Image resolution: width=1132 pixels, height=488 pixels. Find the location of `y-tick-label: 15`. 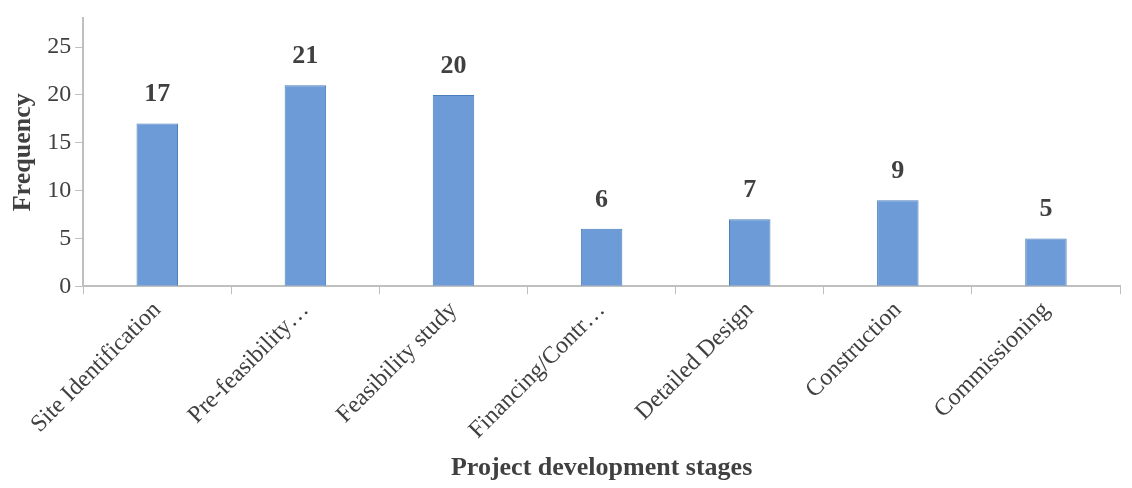

y-tick-label: 15 is located at coordinates (59, 141).